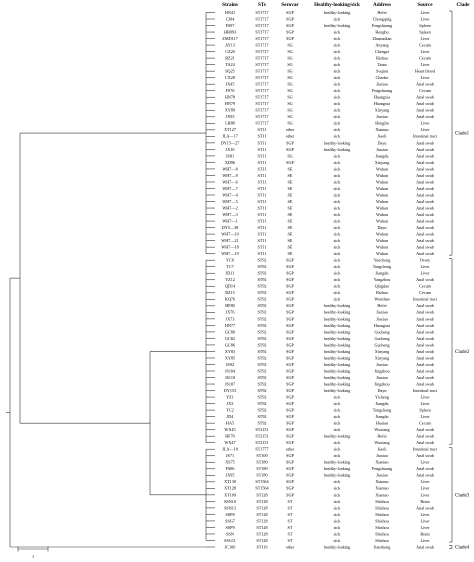 This screenshot has height=562, width=474. Describe the element at coordinates (262, 247) in the screenshot. I see `row-cell: ST11` at that location.